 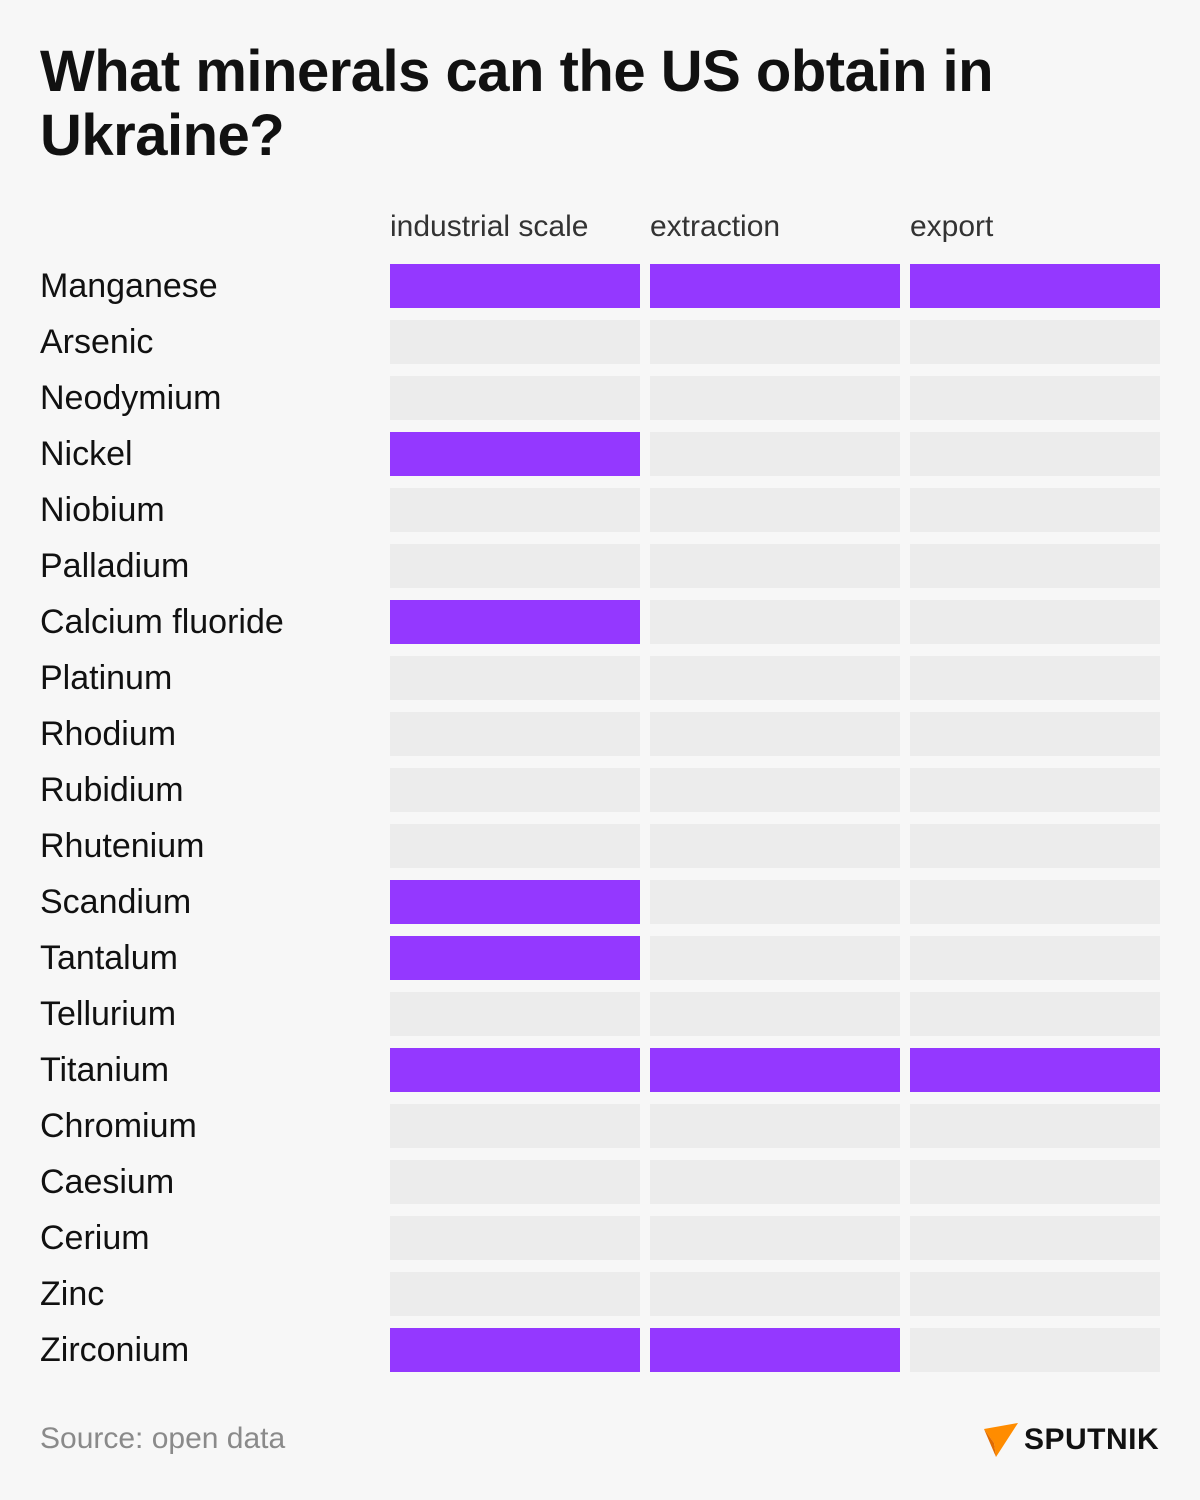 I want to click on source-note: Source: open data, so click(x=163, y=1438).